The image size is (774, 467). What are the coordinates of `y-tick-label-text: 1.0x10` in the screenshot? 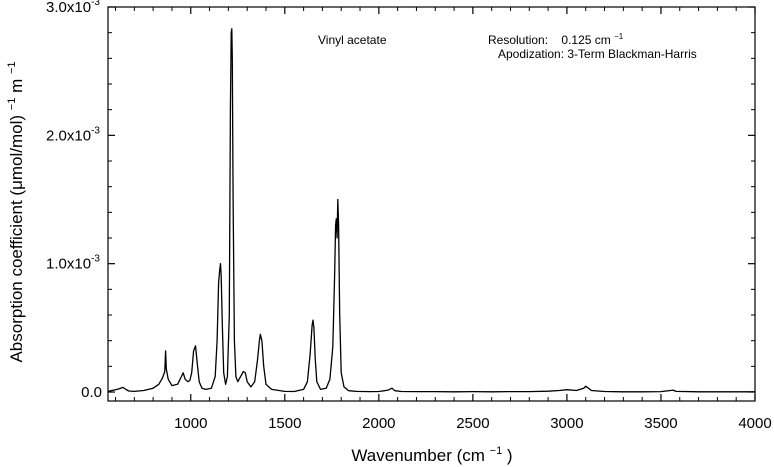 It's located at (68, 264).